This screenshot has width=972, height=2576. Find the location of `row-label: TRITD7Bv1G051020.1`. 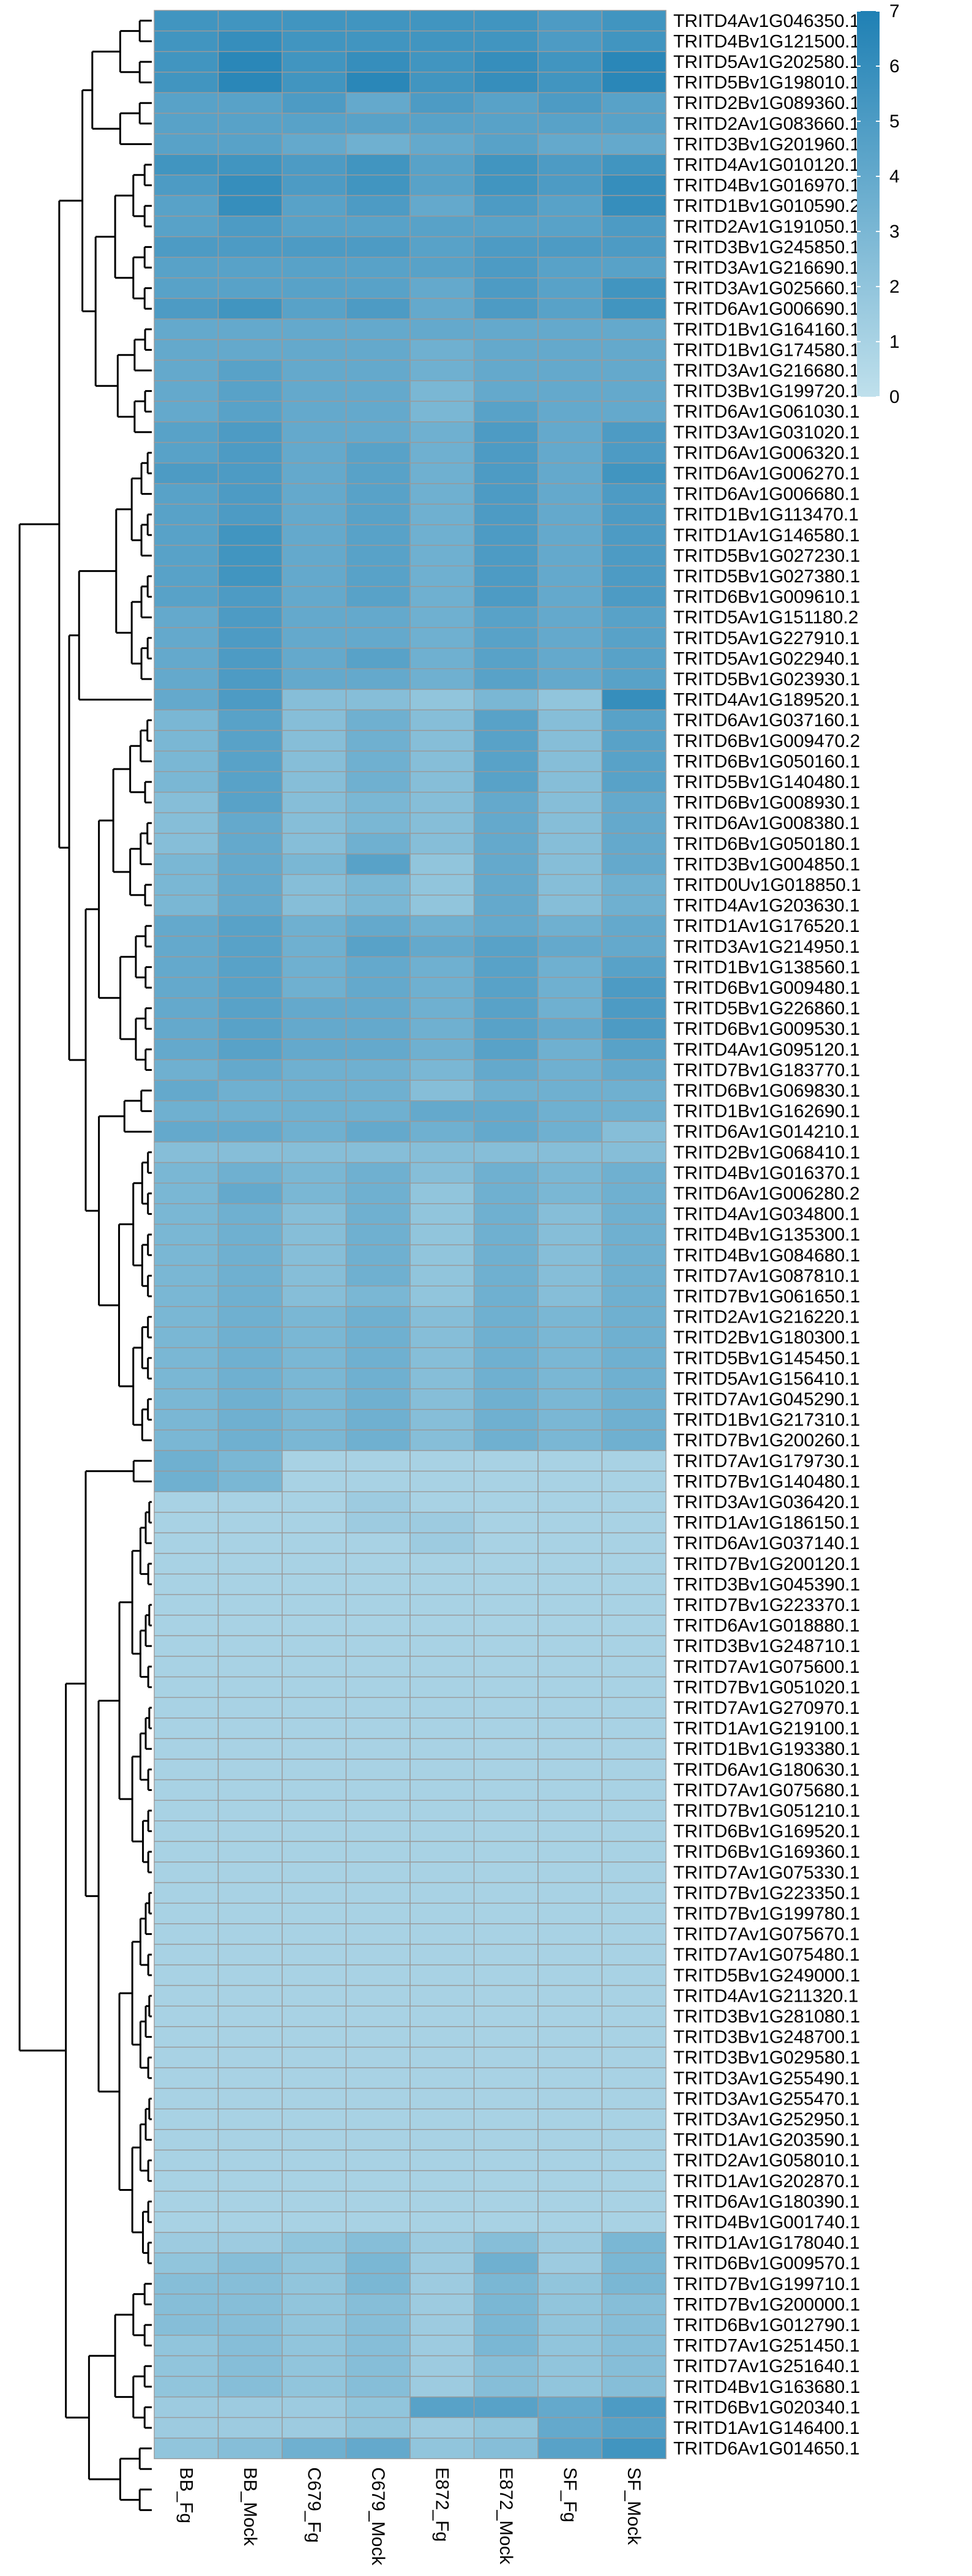

row-label: TRITD7Bv1G051020.1 is located at coordinates (766, 1687).